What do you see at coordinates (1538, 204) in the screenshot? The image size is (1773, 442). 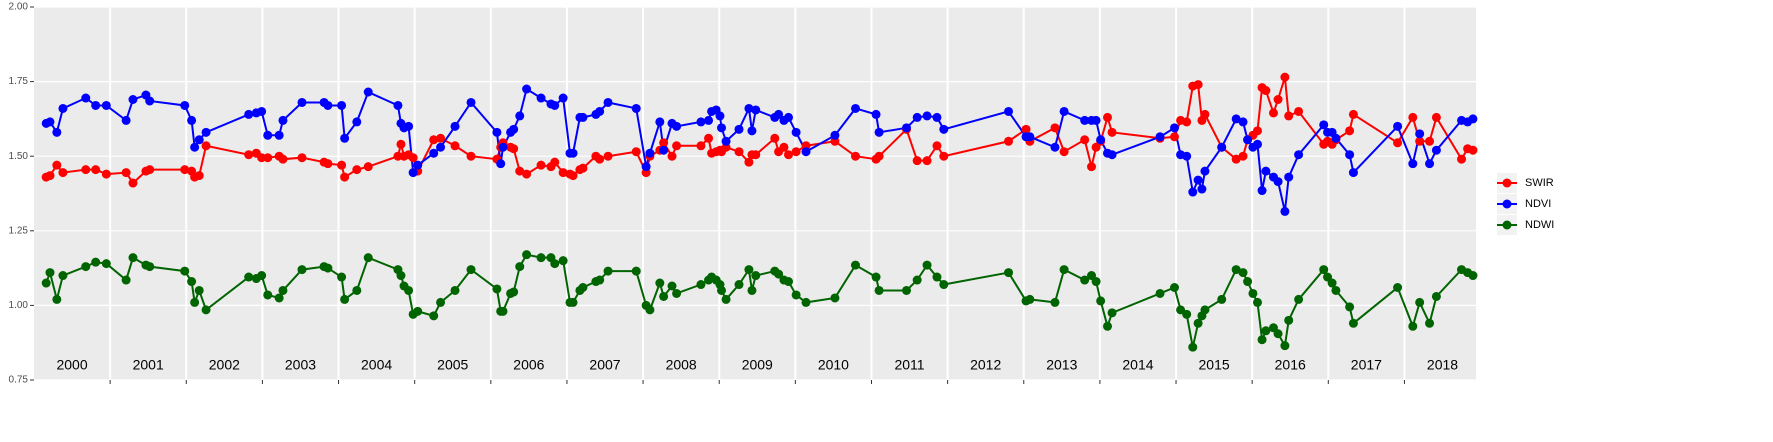 I see `legend-label: NDVI` at bounding box center [1538, 204].